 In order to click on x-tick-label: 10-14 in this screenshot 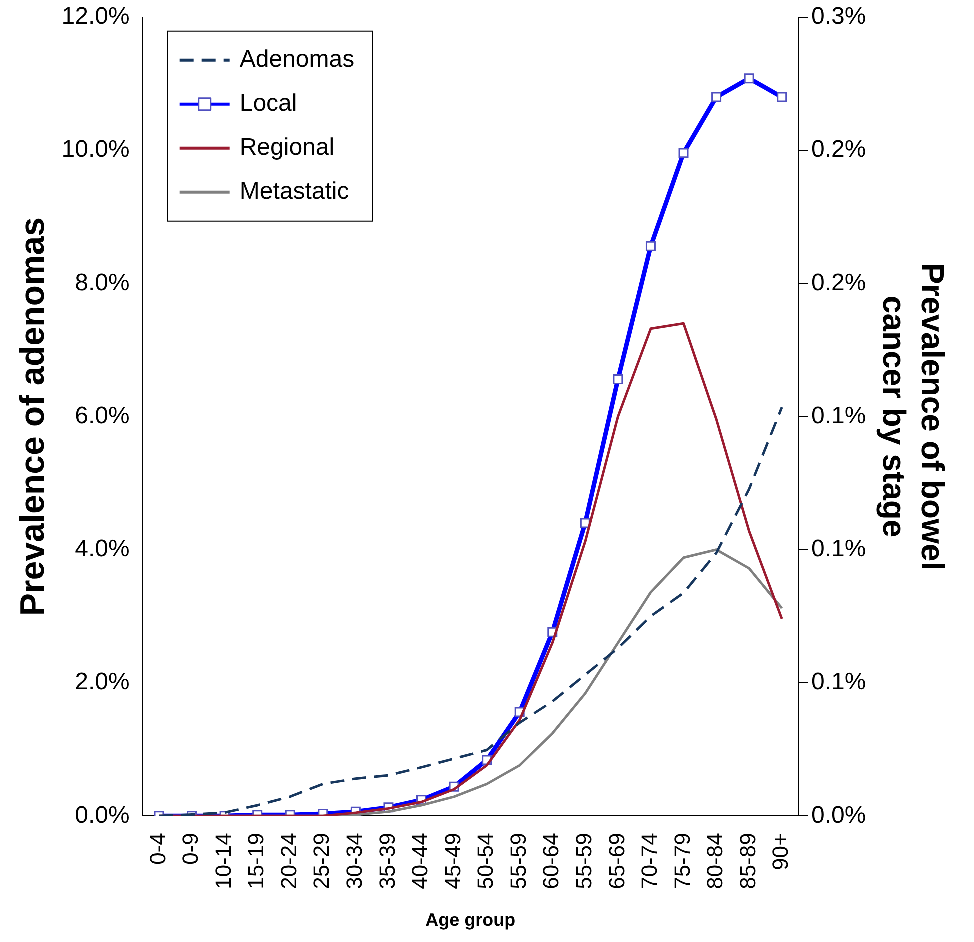, I will do `click(223, 861)`.